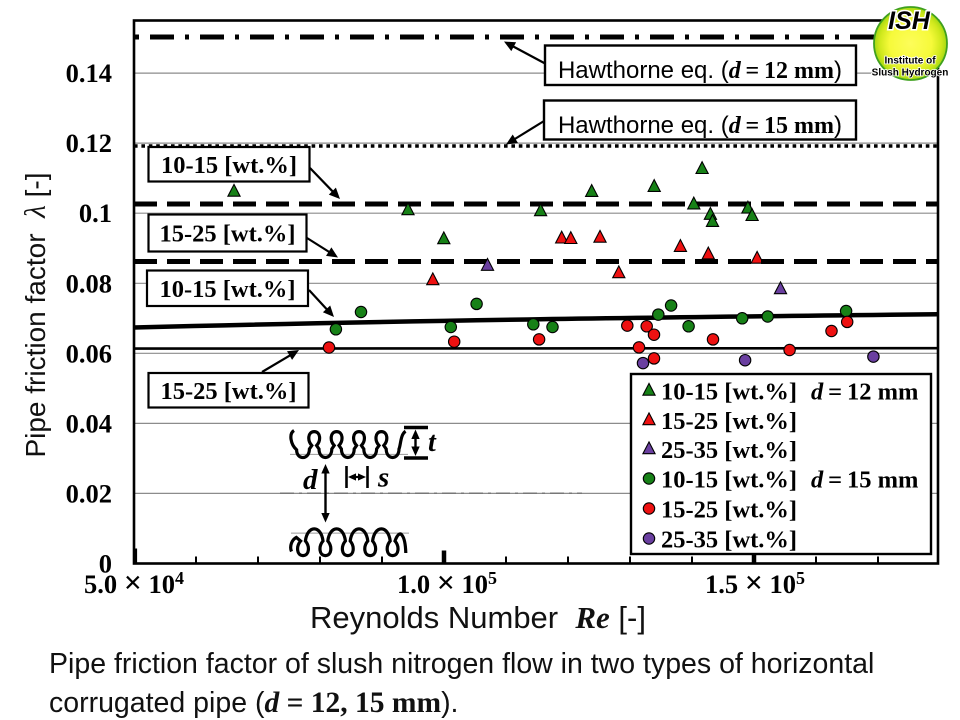 The height and width of the screenshot is (720, 960). What do you see at coordinates (89, 353) in the screenshot?
I see `svg-text: 0.06` at bounding box center [89, 353].